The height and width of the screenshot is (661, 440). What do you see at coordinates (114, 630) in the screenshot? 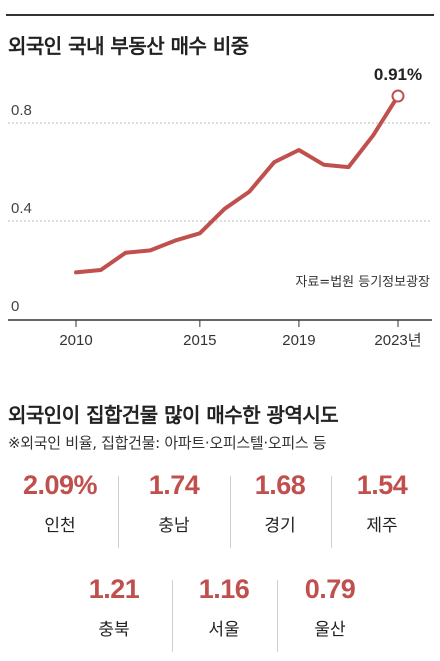
I see `region-name: 충북` at bounding box center [114, 630].